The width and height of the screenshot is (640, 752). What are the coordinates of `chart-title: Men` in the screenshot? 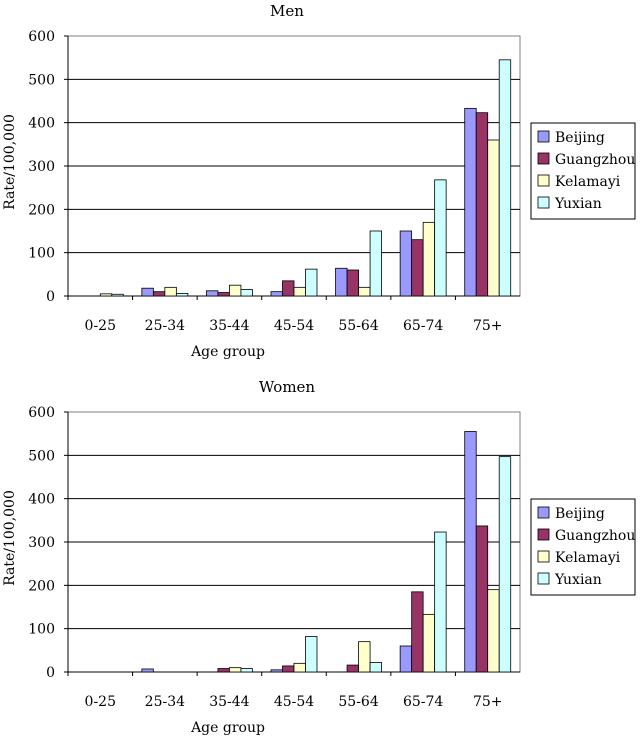 It's located at (287, 11).